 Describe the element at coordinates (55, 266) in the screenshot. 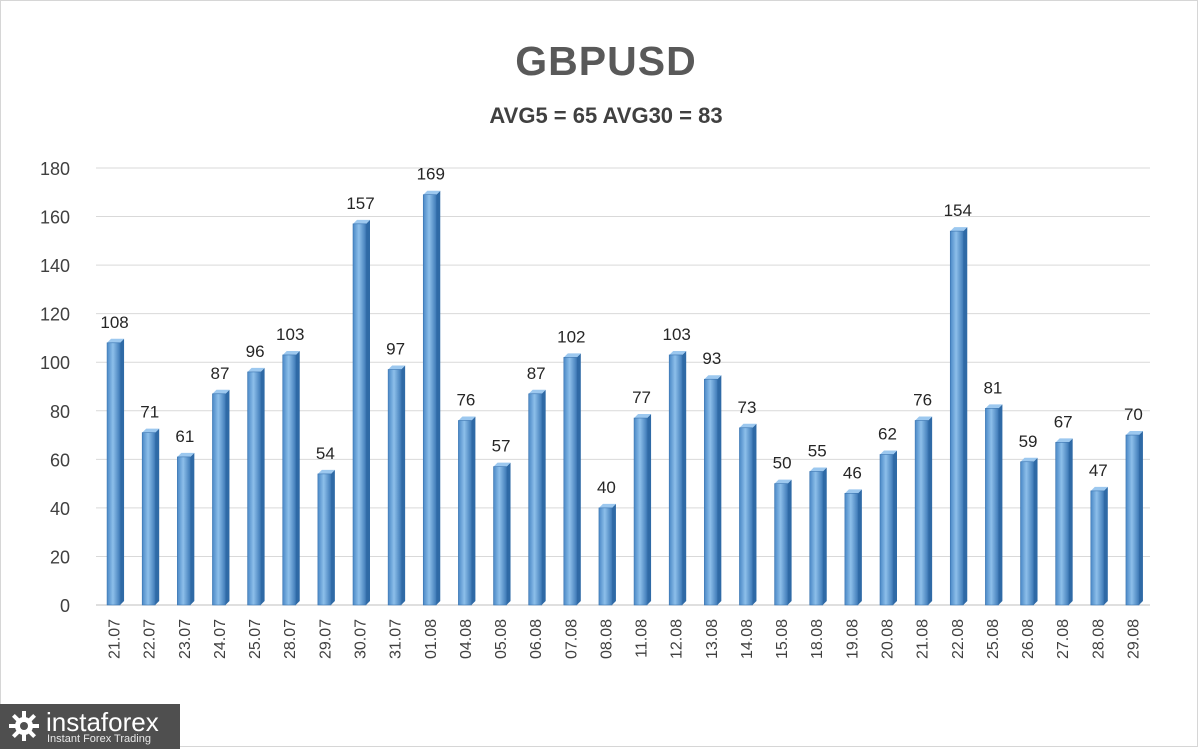

I see `y-tick-label: 140` at that location.